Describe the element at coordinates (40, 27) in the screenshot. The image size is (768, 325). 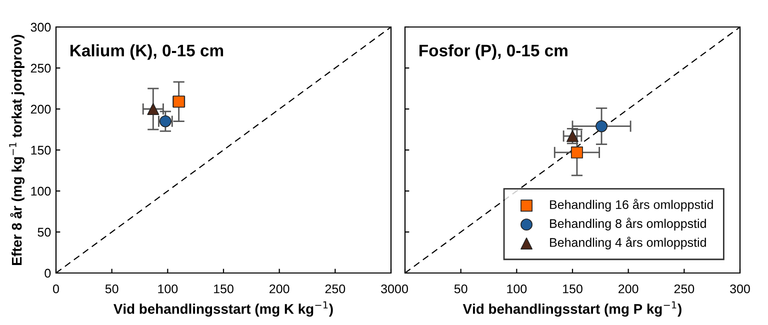
I see `y-tick-label: 300` at that location.